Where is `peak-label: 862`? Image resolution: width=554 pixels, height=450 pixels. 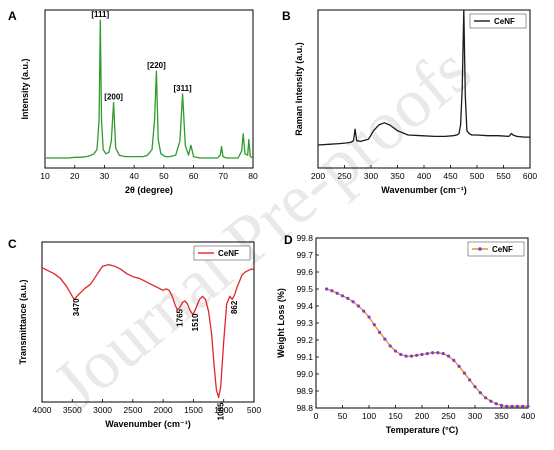
peak-label: 862 is located at coordinates (234, 307).